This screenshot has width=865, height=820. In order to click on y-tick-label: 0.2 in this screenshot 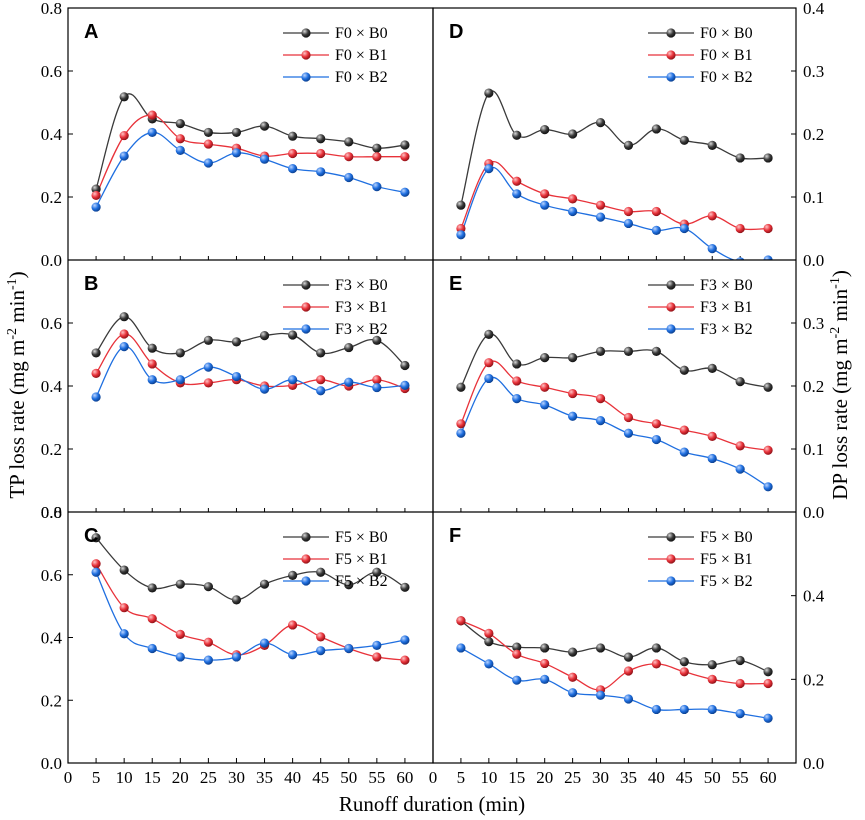, I will do `click(813, 386)`.